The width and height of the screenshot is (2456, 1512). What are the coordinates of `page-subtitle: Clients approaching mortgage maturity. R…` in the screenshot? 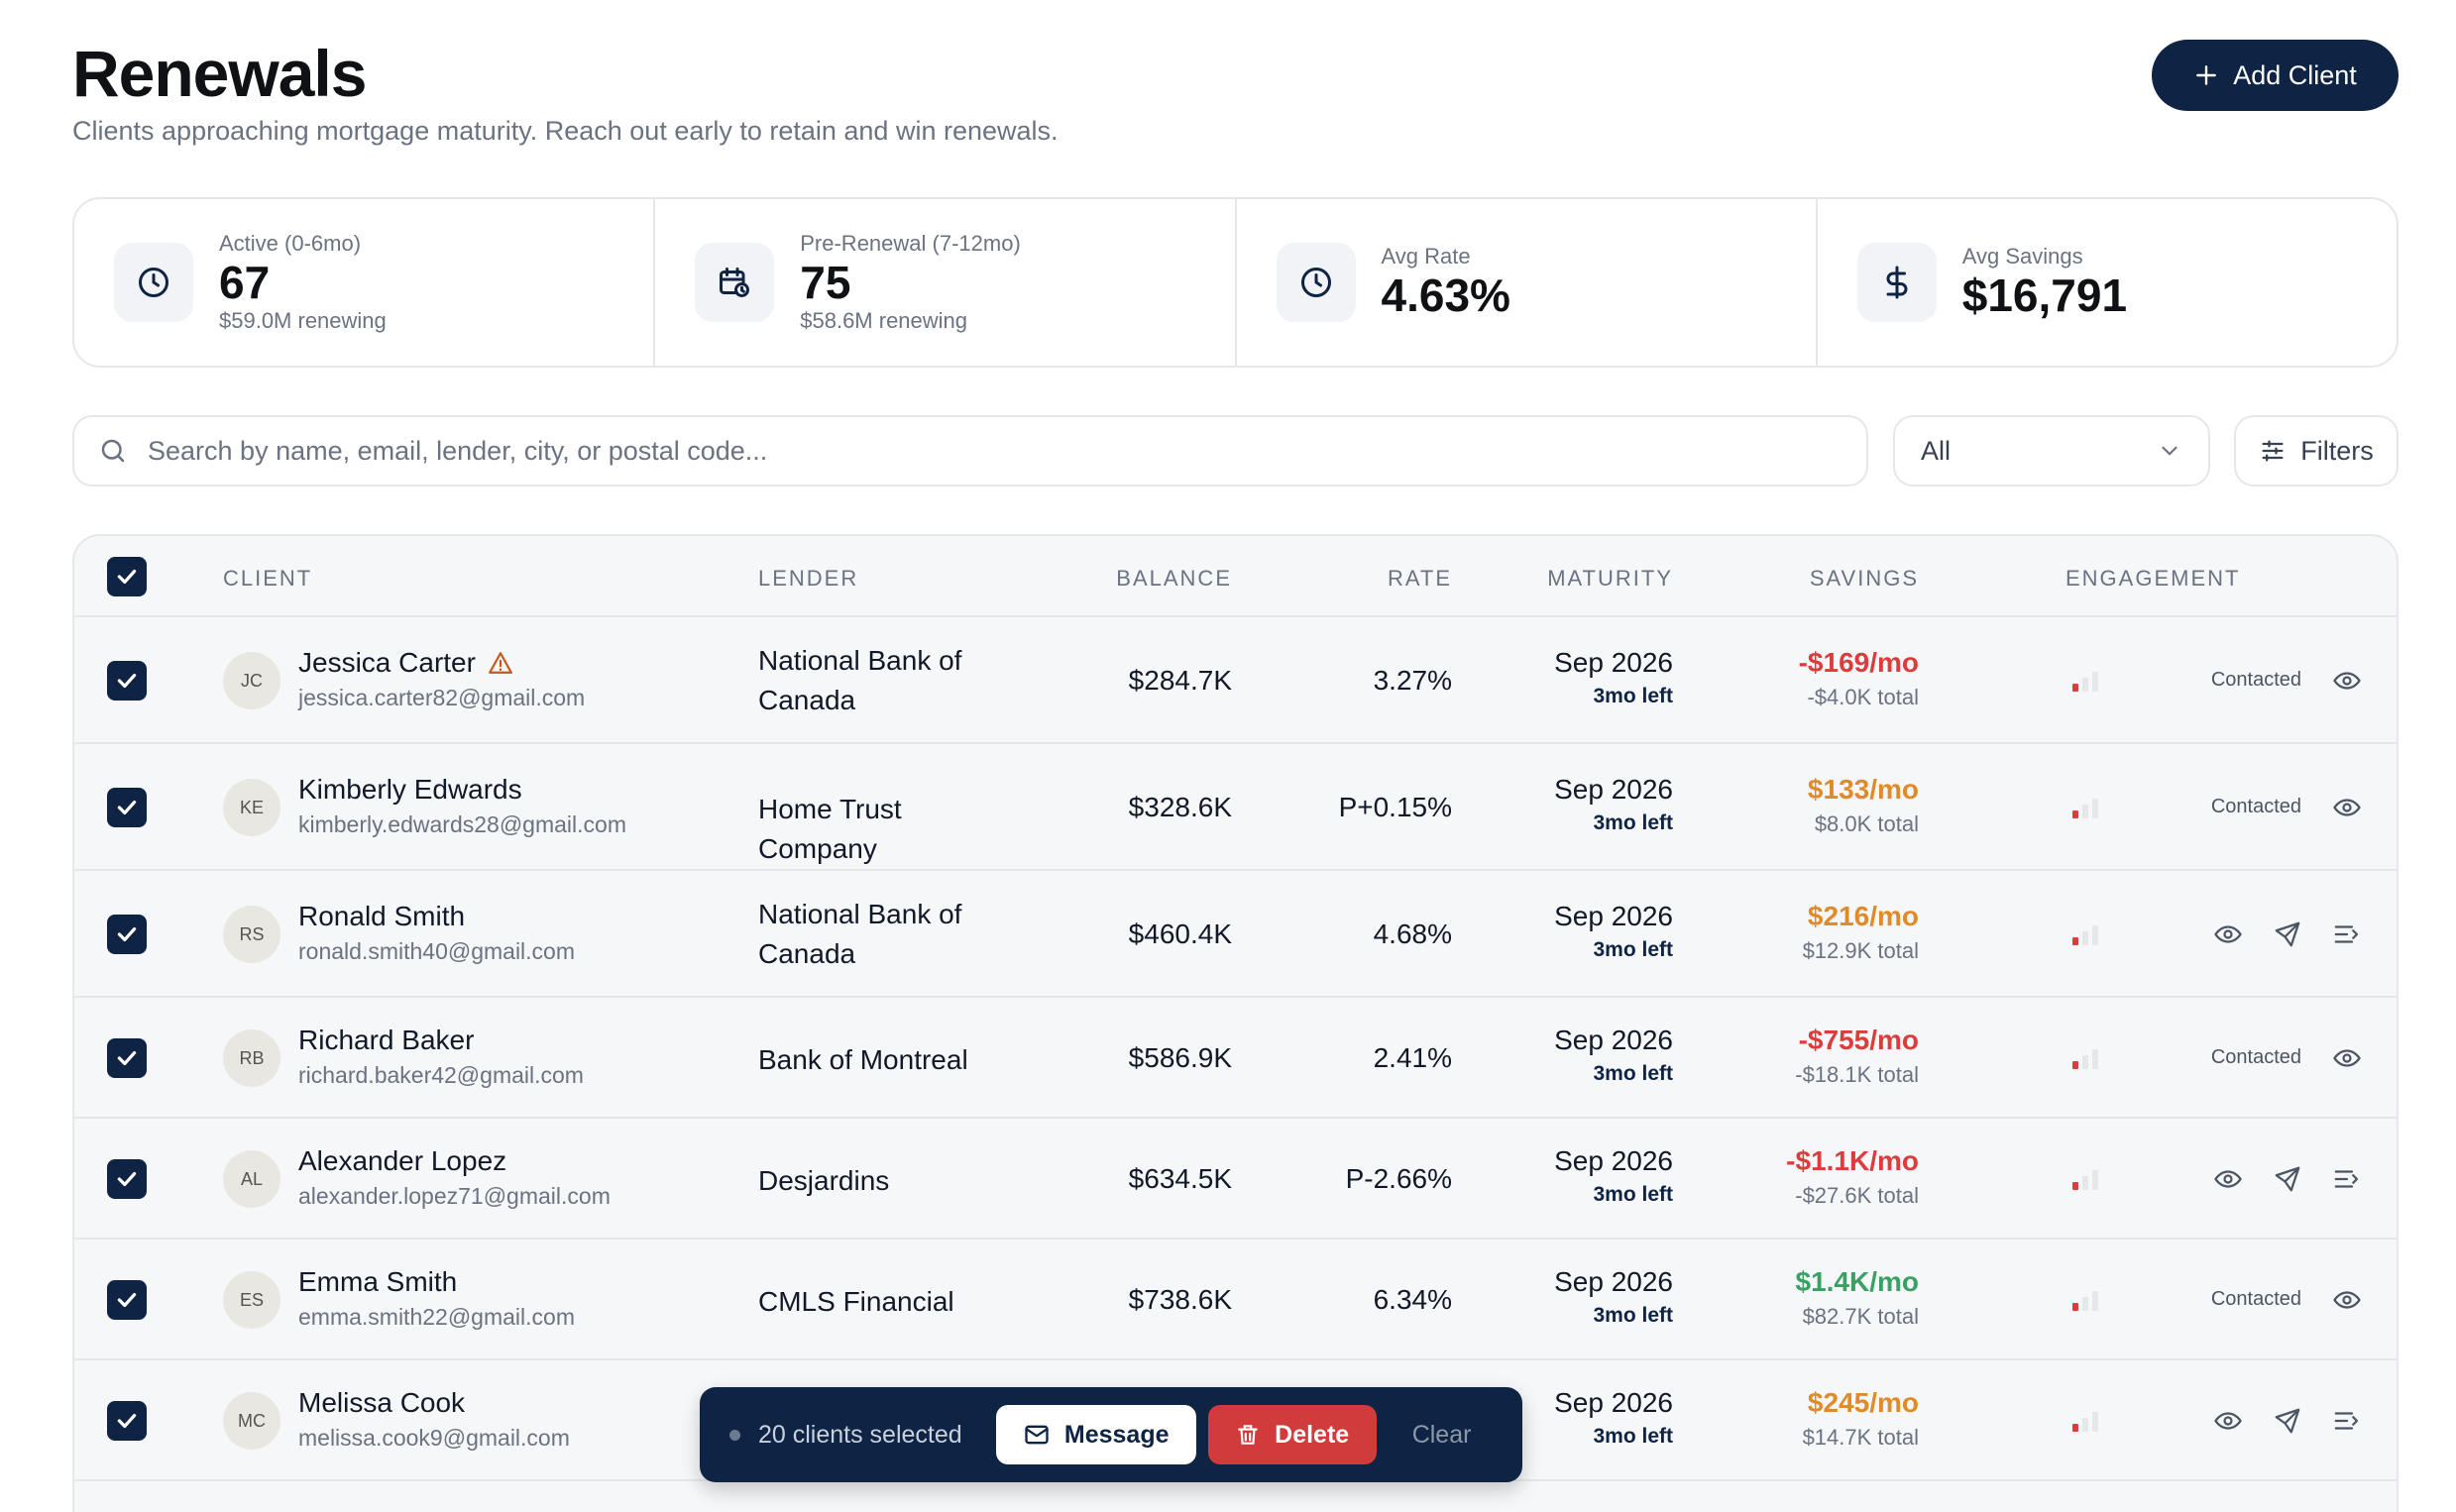 It's located at (565, 131).